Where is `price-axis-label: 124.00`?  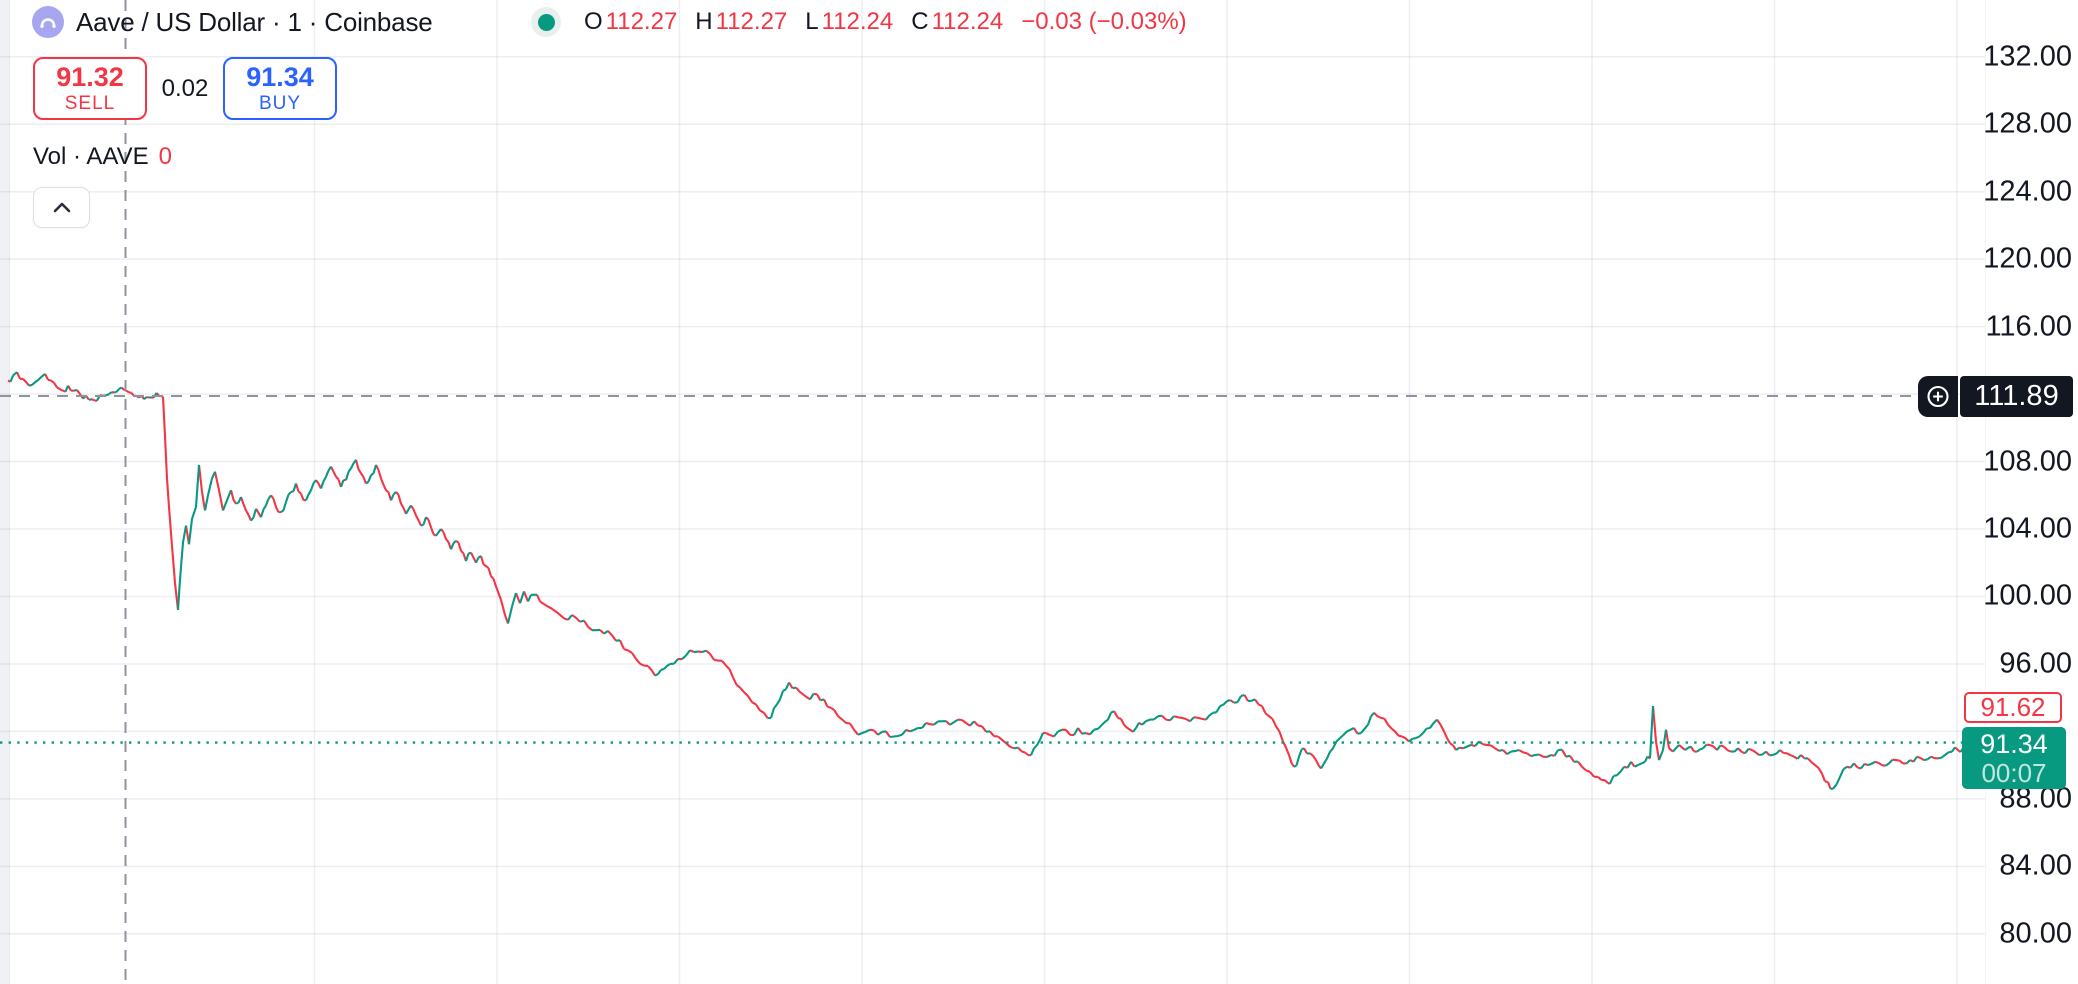 price-axis-label: 124.00 is located at coordinates (2027, 191).